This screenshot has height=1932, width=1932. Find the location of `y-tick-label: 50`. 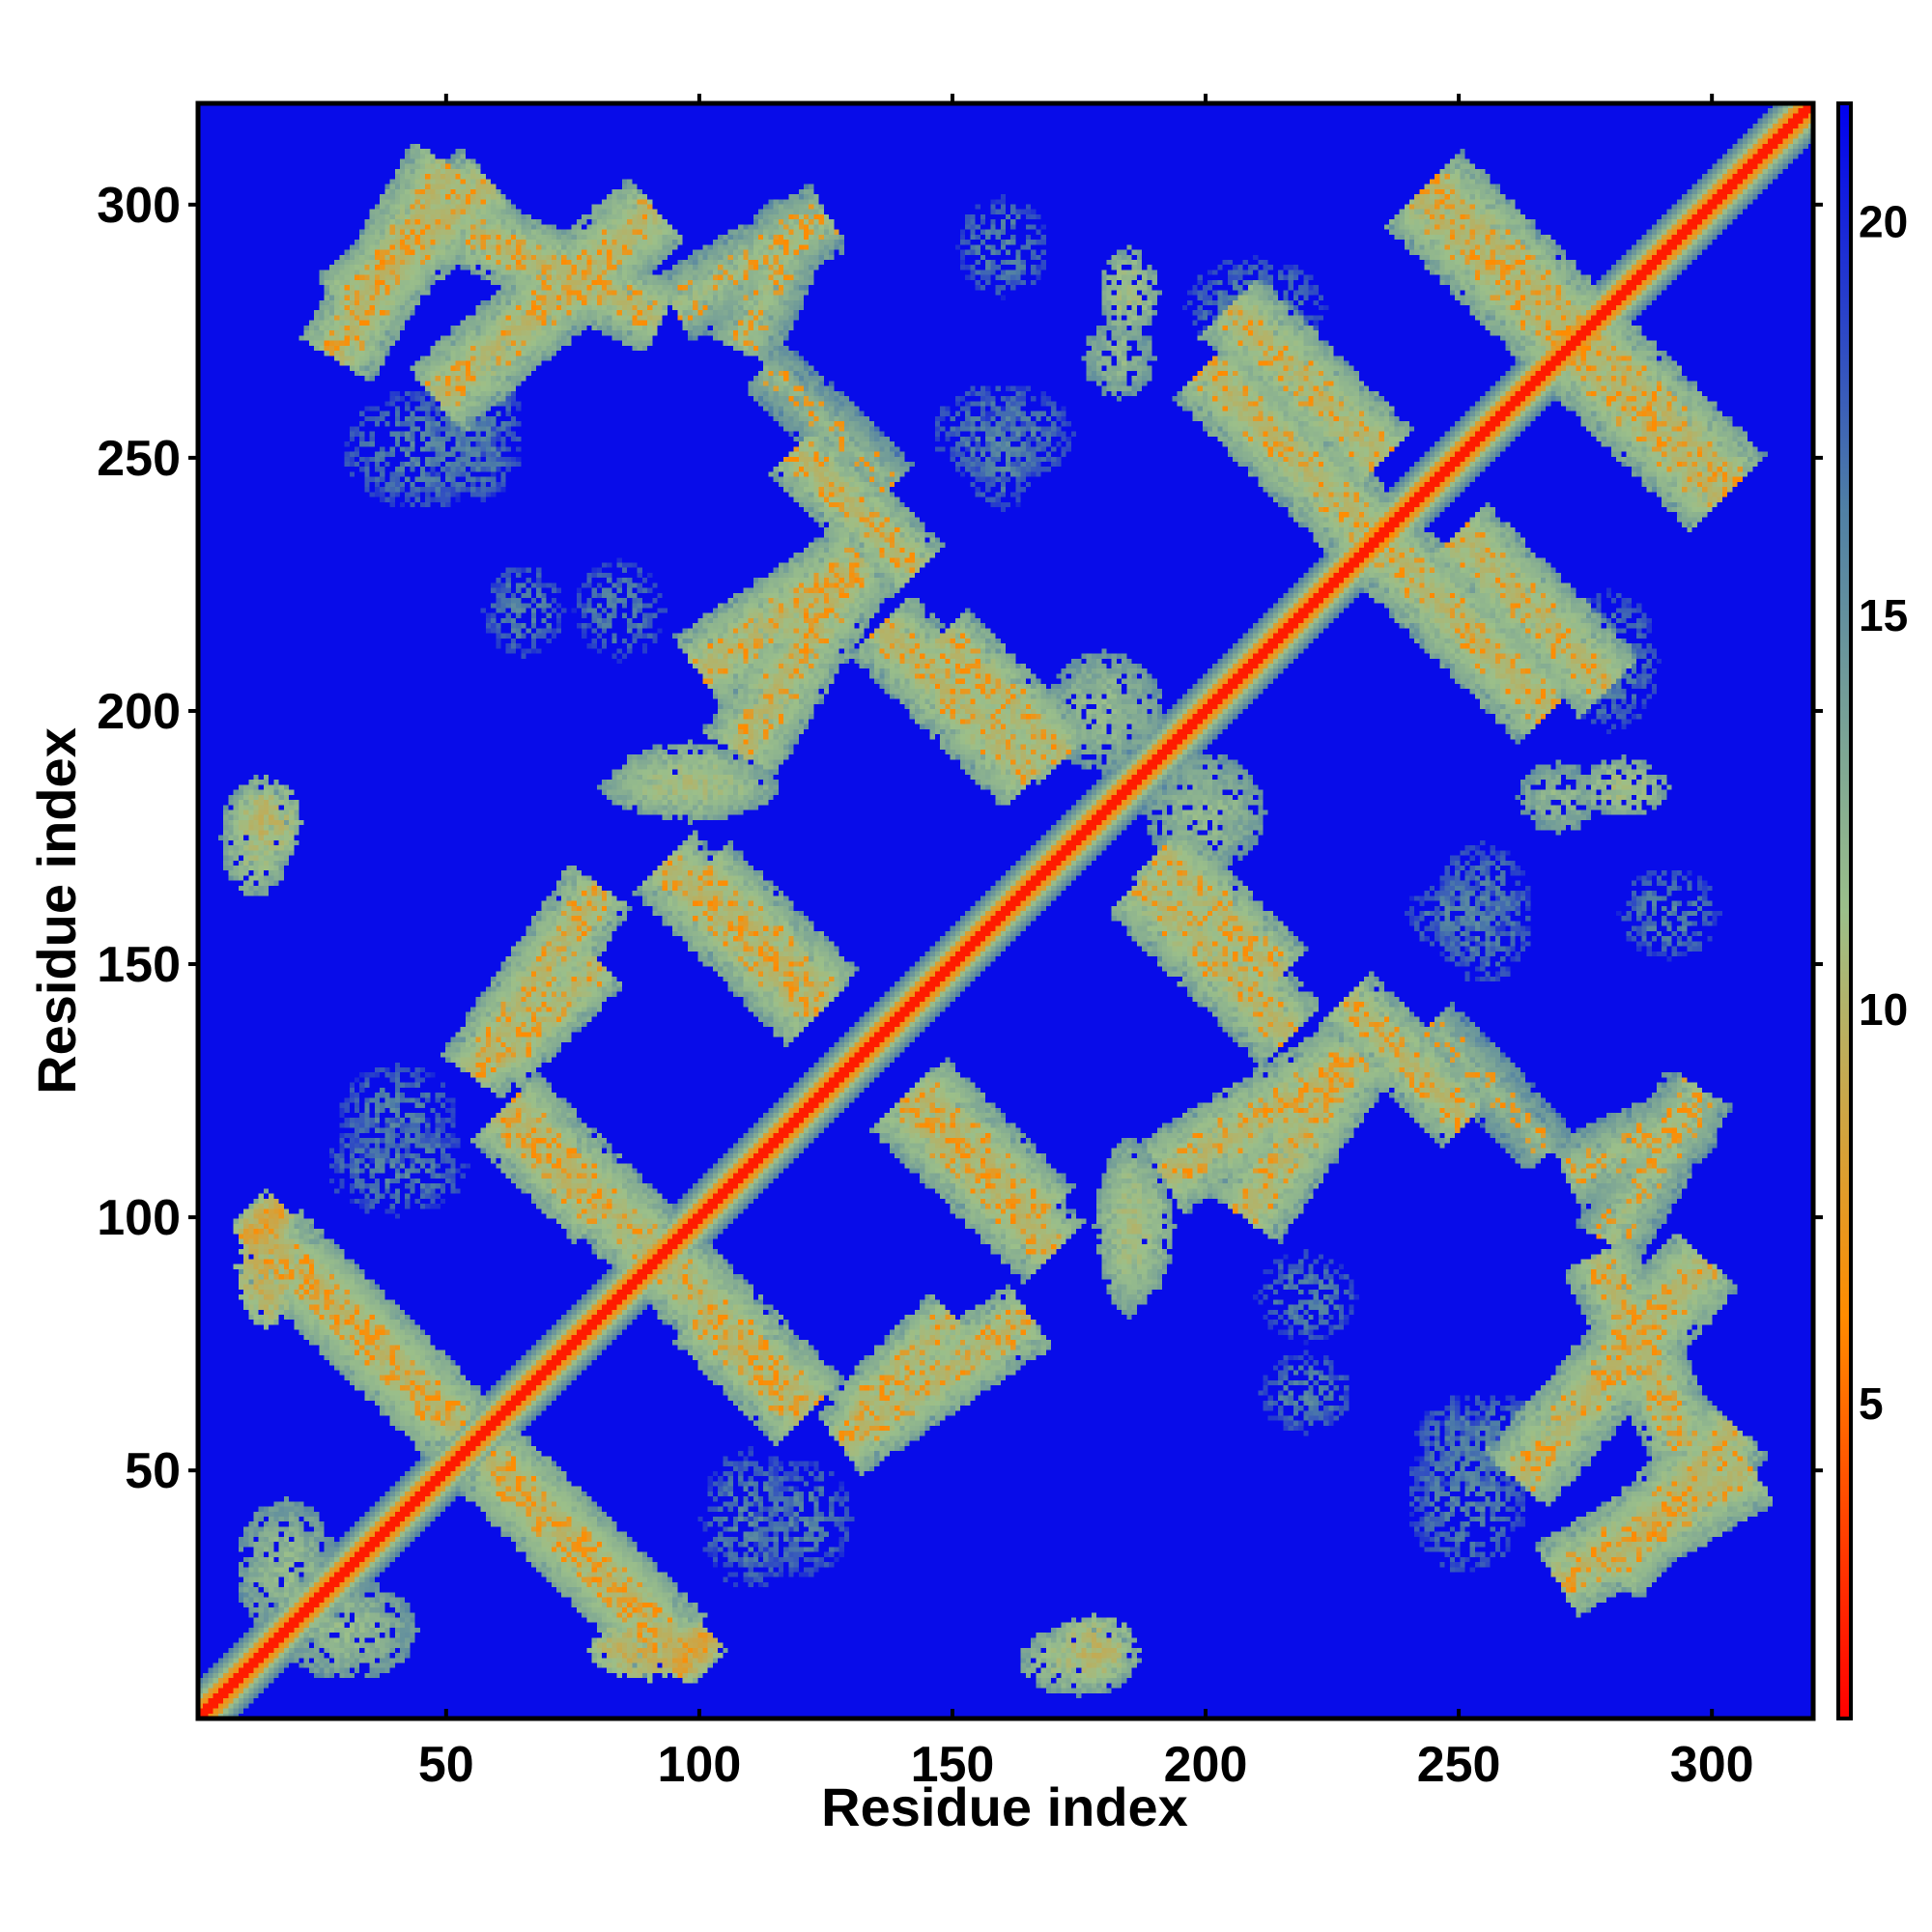

y-tick-label: 50 is located at coordinates (153, 1471).